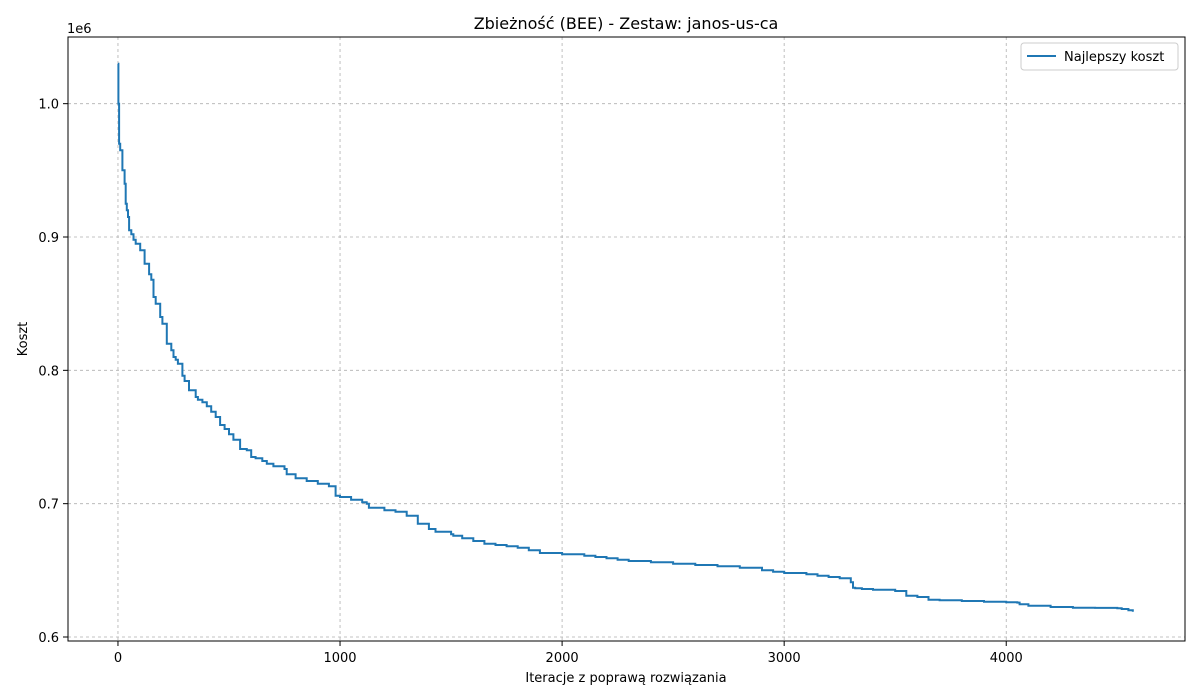 This screenshot has height=700, width=1200. What do you see at coordinates (339, 658) in the screenshot?
I see `x-tick-label: 1000` at bounding box center [339, 658].